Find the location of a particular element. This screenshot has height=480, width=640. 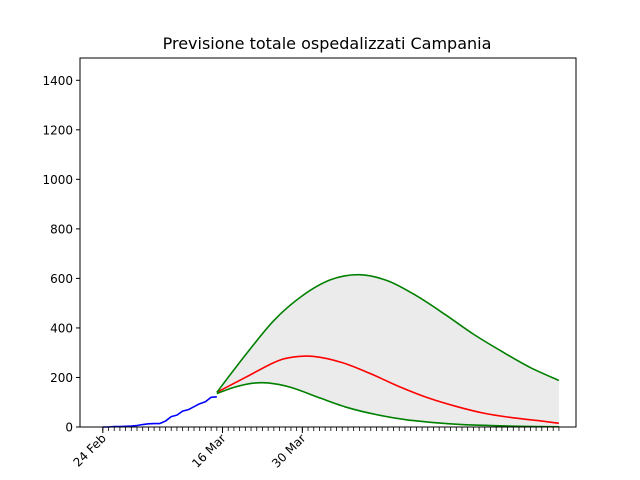

central-line is located at coordinates (388, 390).